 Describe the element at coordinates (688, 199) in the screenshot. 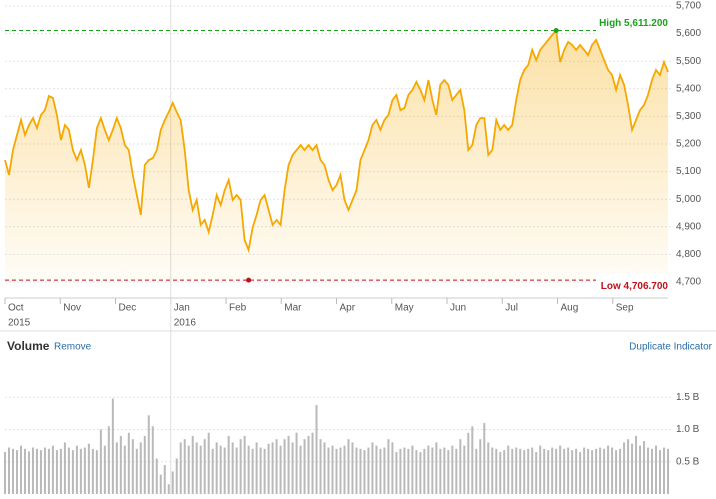

I see `y-tick-label: 5,000` at that location.